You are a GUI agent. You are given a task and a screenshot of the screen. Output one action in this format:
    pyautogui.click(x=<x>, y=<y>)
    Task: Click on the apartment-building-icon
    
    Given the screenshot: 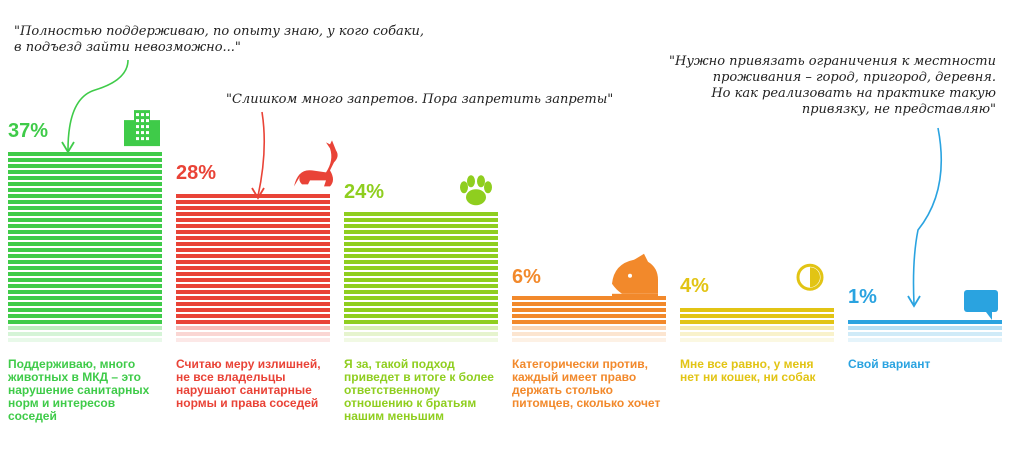 What is the action you would take?
    pyautogui.click(x=142, y=128)
    